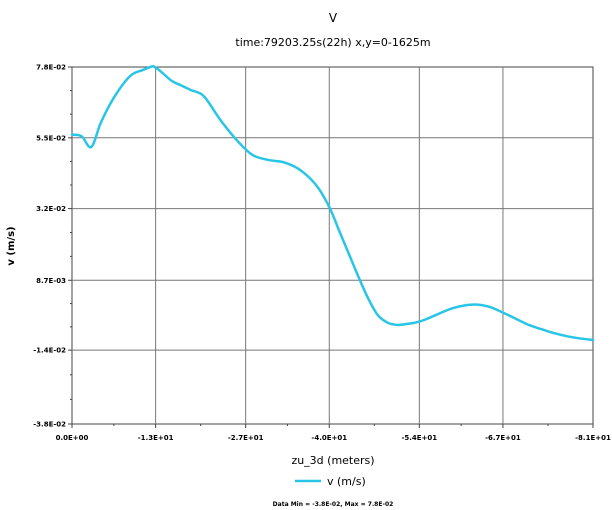  What do you see at coordinates (246, 438) in the screenshot?
I see `x-tick-label: -2.7E+01` at bounding box center [246, 438].